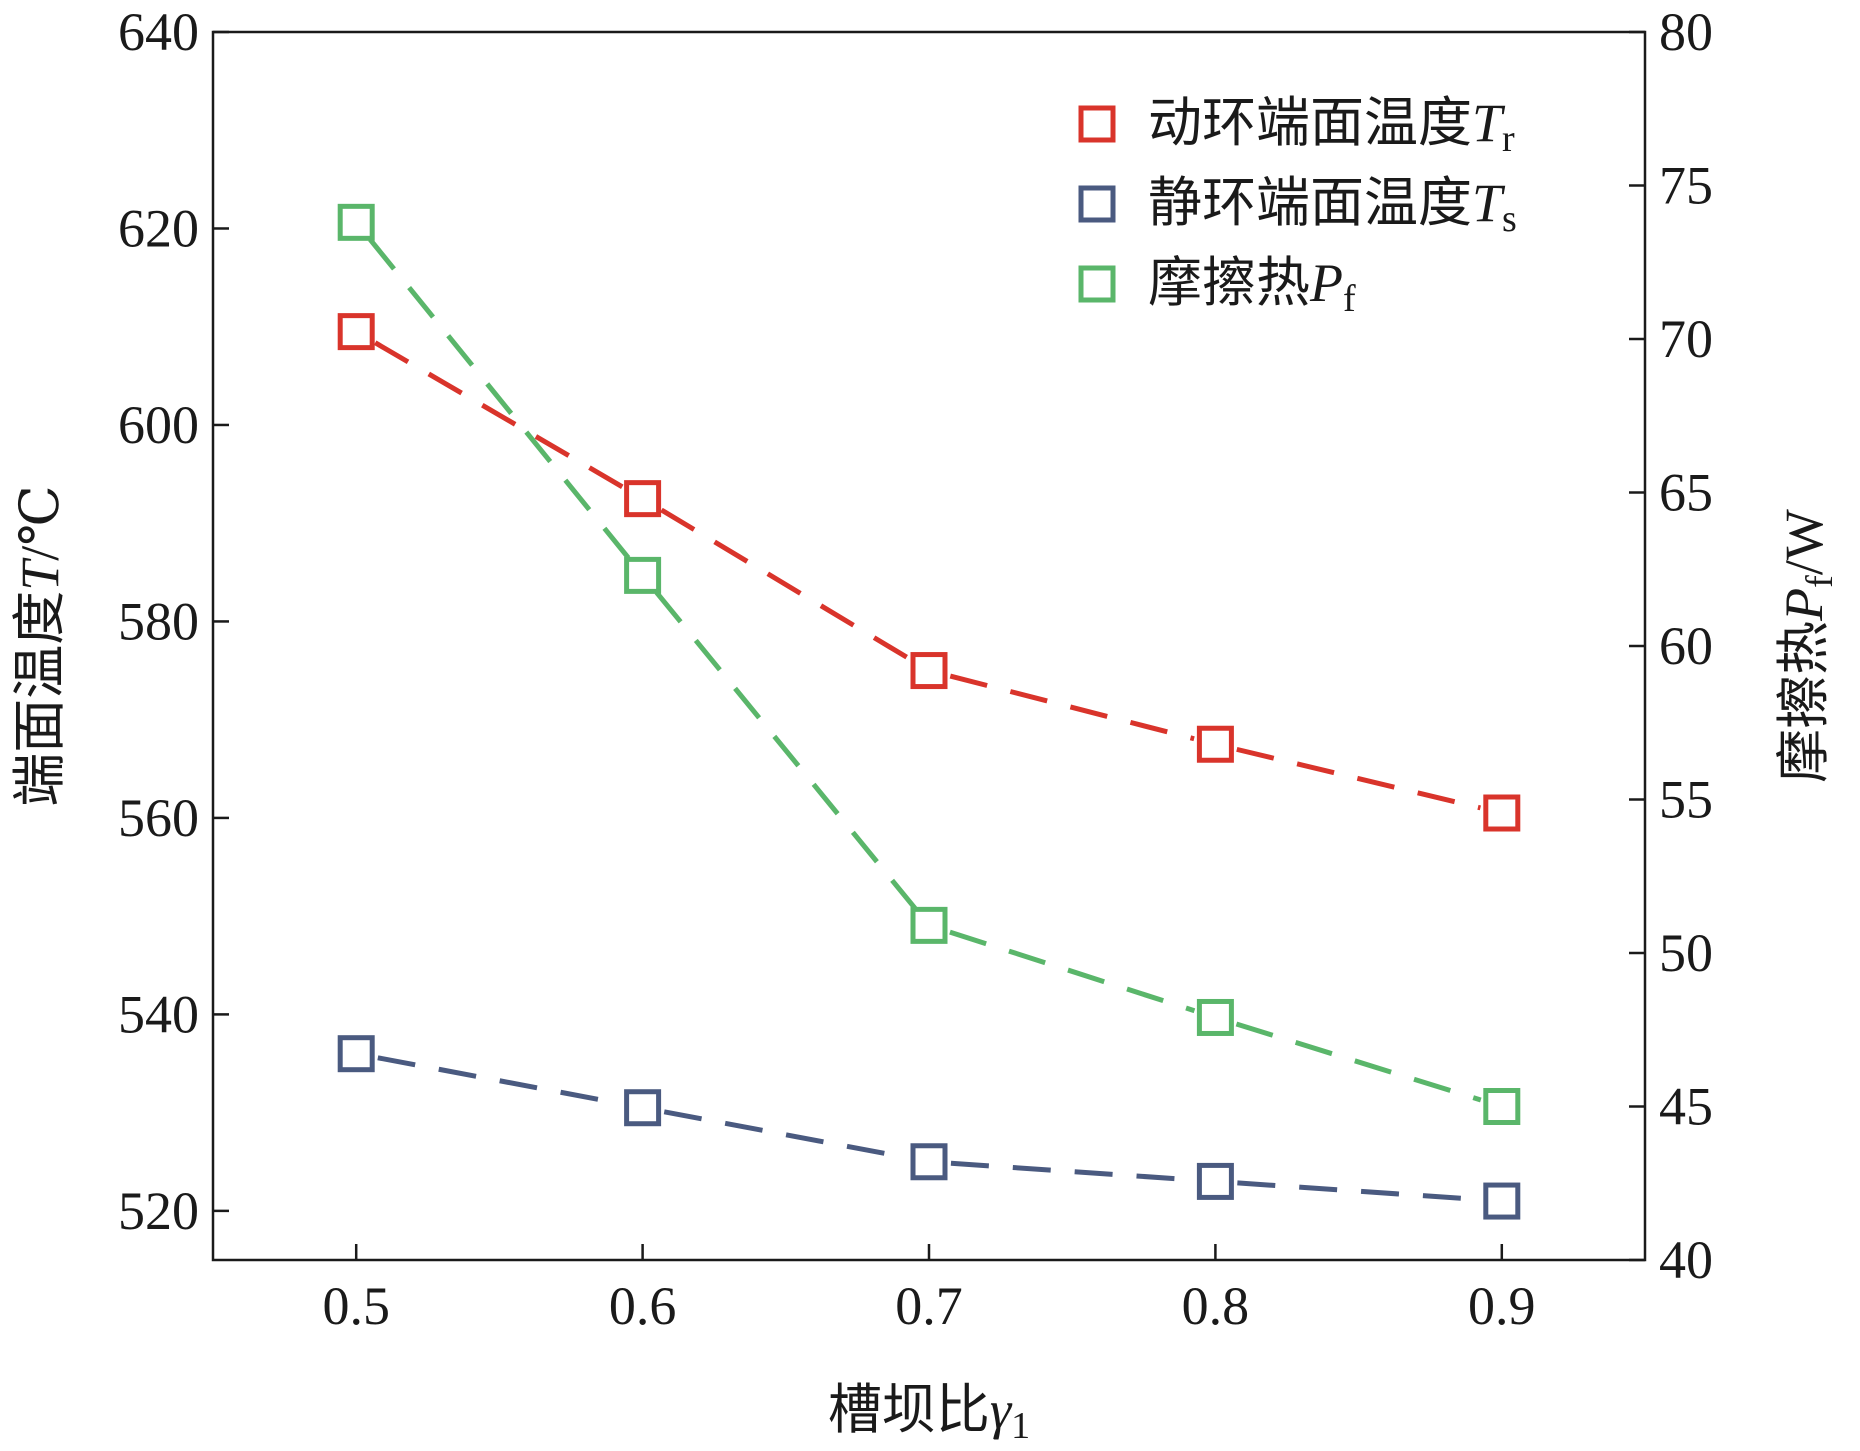  I want to click on x-tick-label: 0.5, so click(356, 1306).